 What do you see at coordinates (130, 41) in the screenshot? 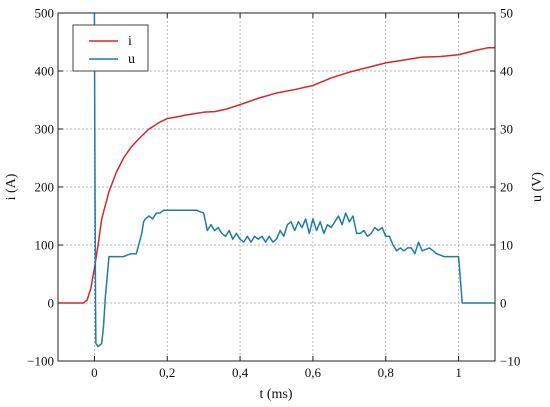
I see `legend-label-i: i` at bounding box center [130, 41].